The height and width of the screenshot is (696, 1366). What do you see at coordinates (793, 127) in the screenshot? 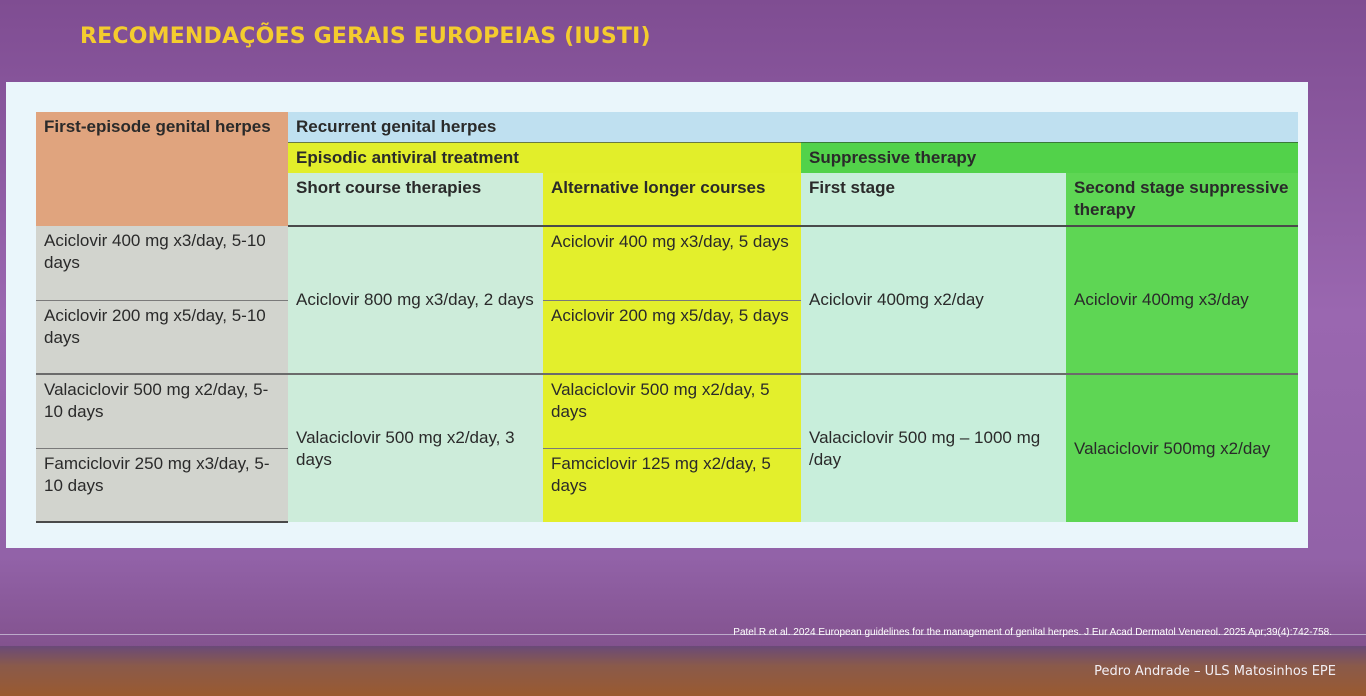
I see `header-recurrent: Recurrent genital herpes` at bounding box center [793, 127].